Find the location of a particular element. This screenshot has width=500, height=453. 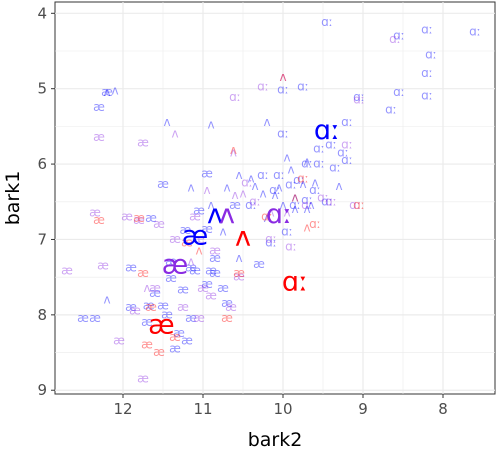

x-tick-label: 8 is located at coordinates (443, 409).